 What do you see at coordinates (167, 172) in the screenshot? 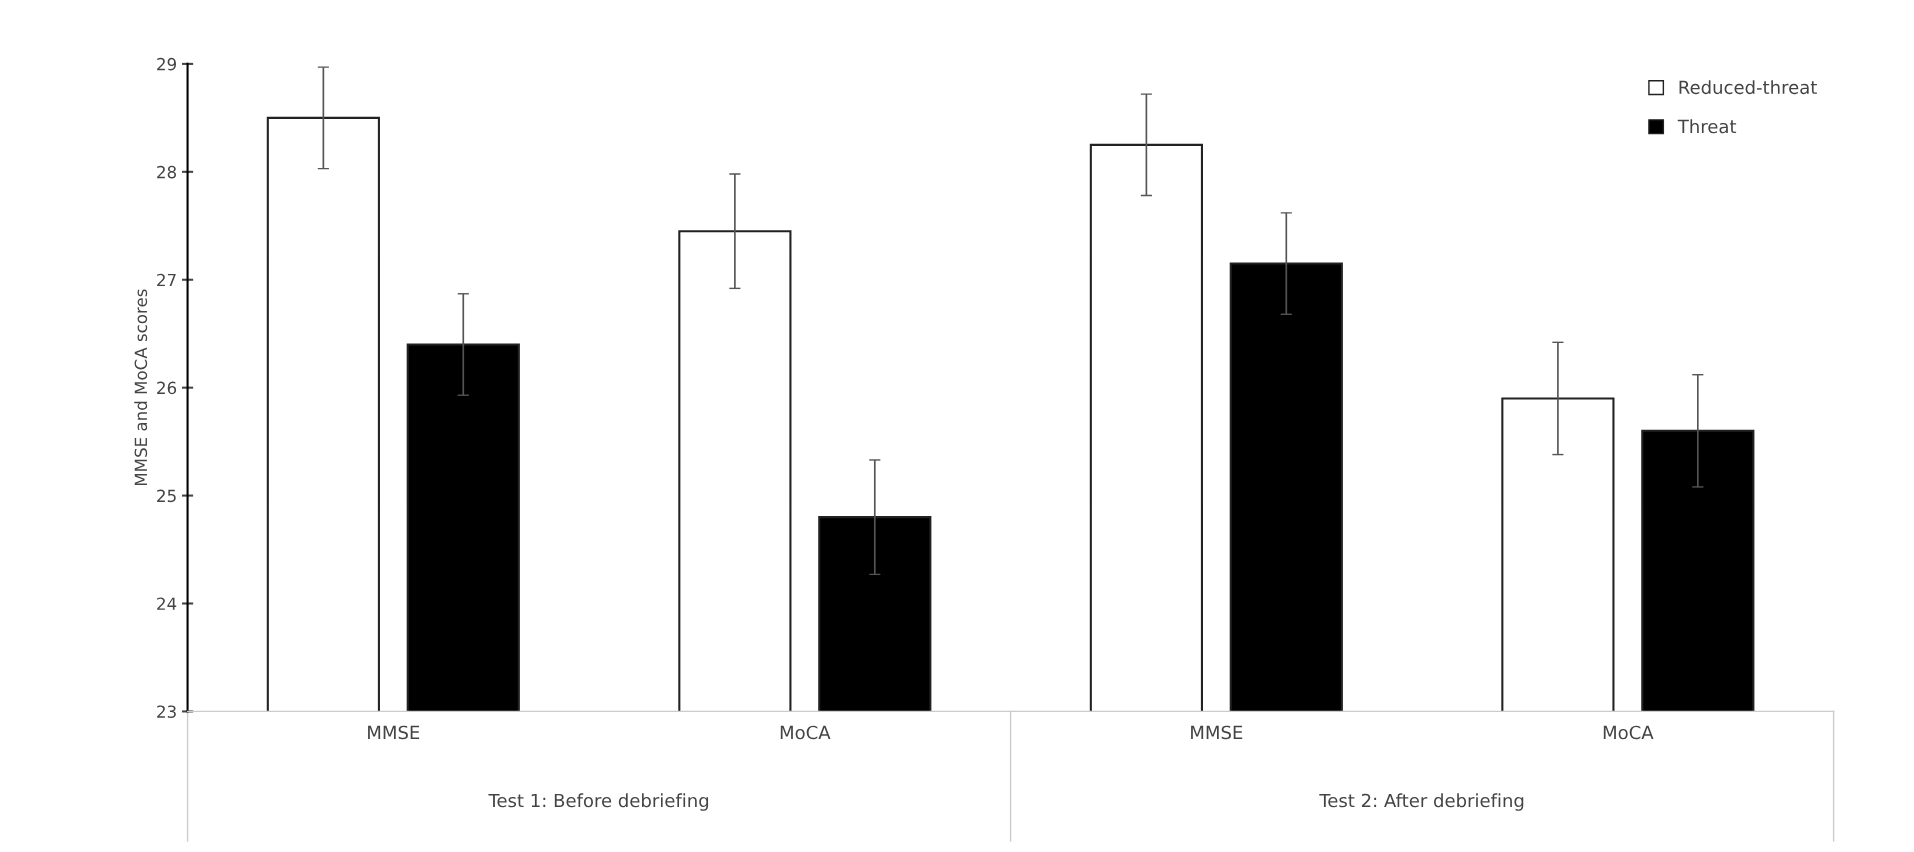
I see `y-tick-label: 28` at bounding box center [167, 172].